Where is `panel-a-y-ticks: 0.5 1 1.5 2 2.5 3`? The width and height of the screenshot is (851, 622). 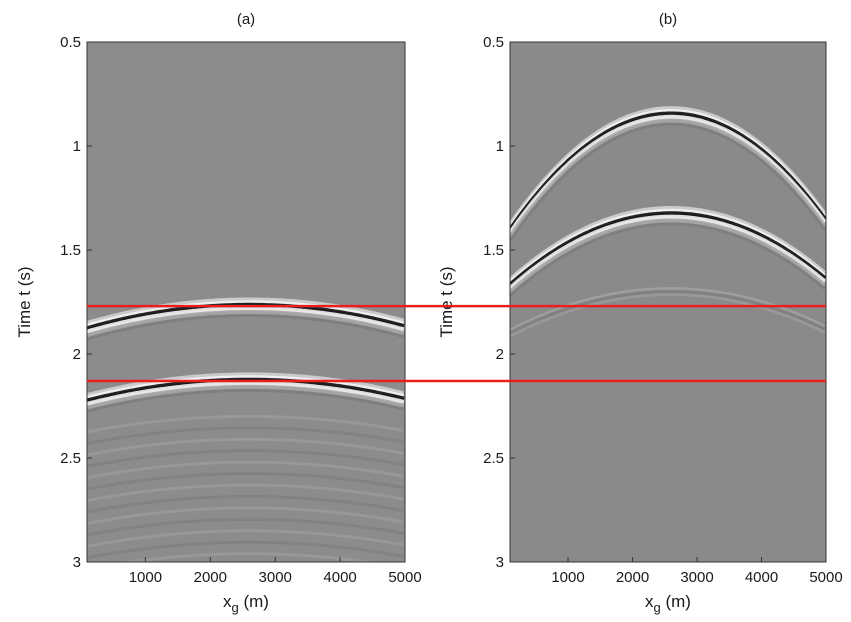
panel-a-y-ticks: 0.5 1 1.5 2 2.5 3 is located at coordinates (76, 302).